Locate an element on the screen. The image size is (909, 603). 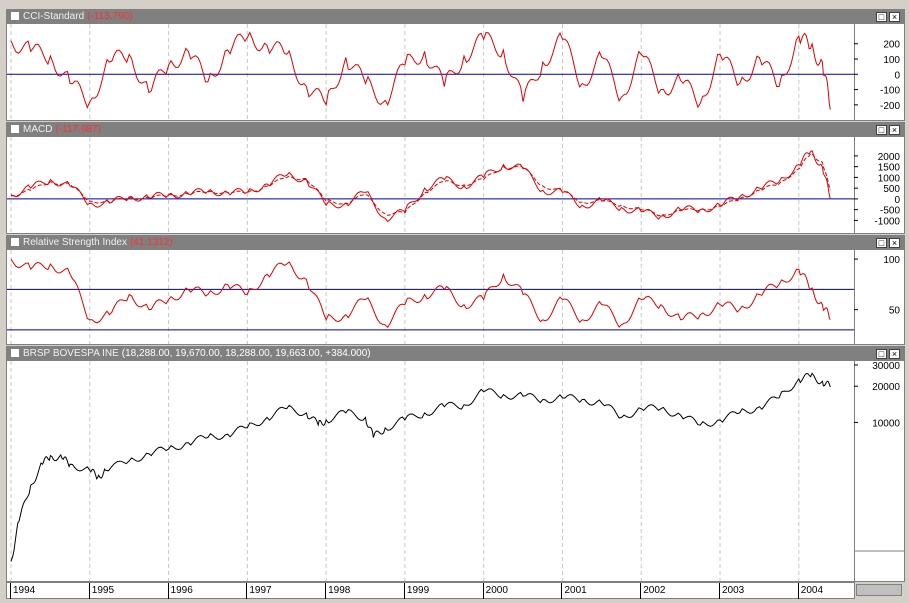
rsi-titlebar: Relative Strength Index (41.1312) □ × is located at coordinates (455, 243).